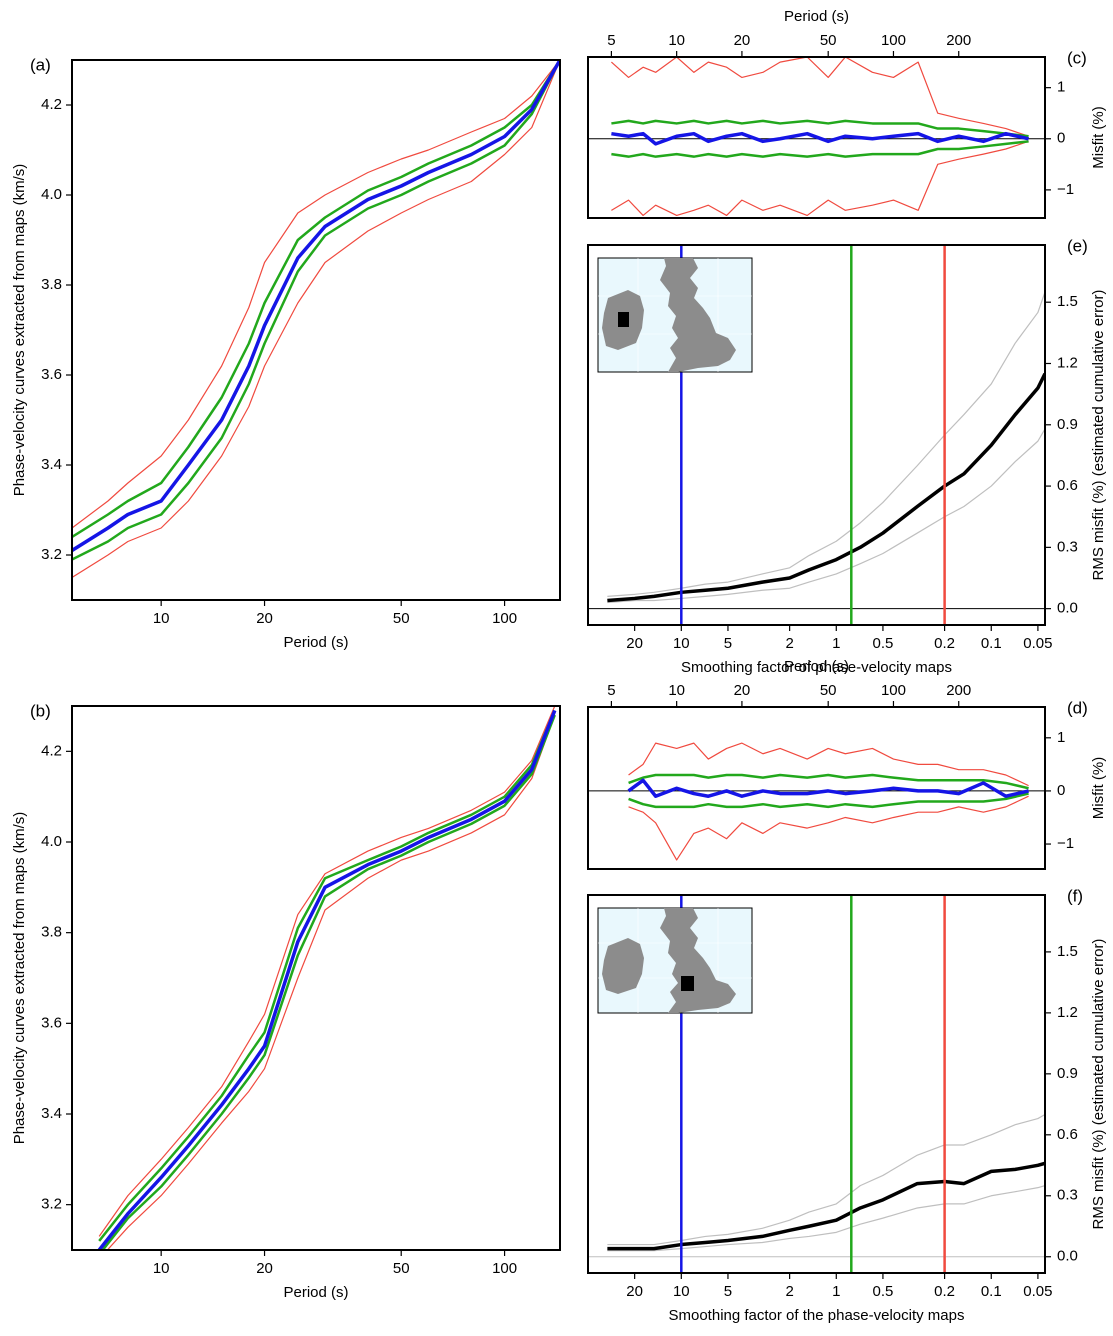 This screenshot has width=1113, height=1336. What do you see at coordinates (1067, 608) in the screenshot?
I see `y-tick-label: 0.0` at bounding box center [1067, 608].